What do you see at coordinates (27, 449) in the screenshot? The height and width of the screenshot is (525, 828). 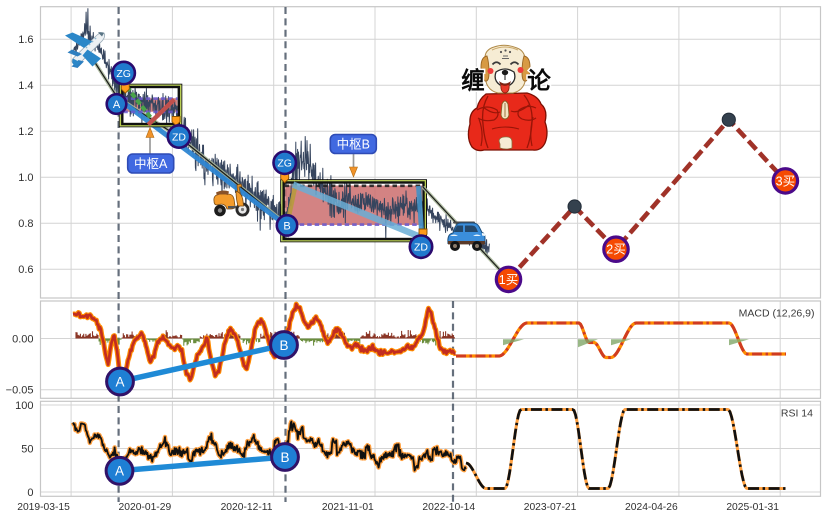 I see `svg-text: 50` at bounding box center [27, 449].